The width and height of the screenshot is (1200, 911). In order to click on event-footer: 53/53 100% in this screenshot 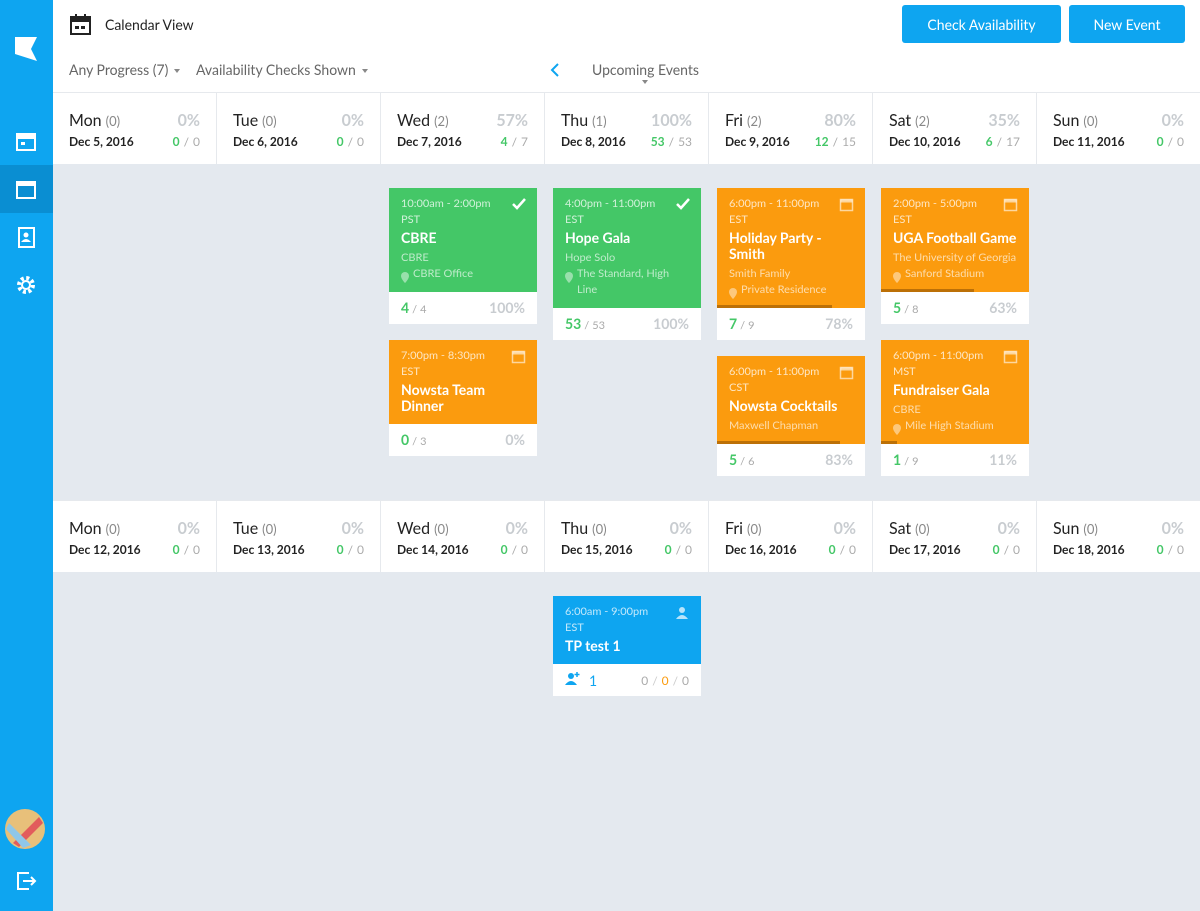, I will do `click(627, 324)`.